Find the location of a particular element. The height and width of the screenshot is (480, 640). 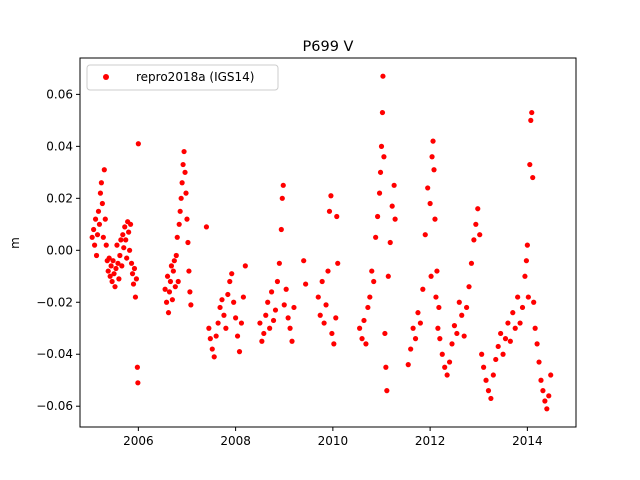

y-tick-label: −0.02 is located at coordinates (54, 302).